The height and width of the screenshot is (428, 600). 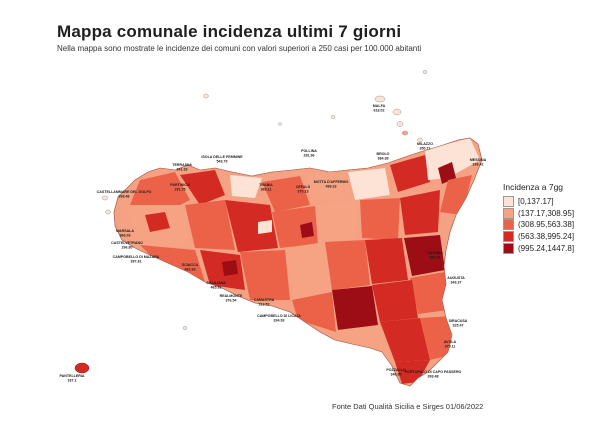 I want to click on legend-label: (995.24,1447.8], so click(x=546, y=248).